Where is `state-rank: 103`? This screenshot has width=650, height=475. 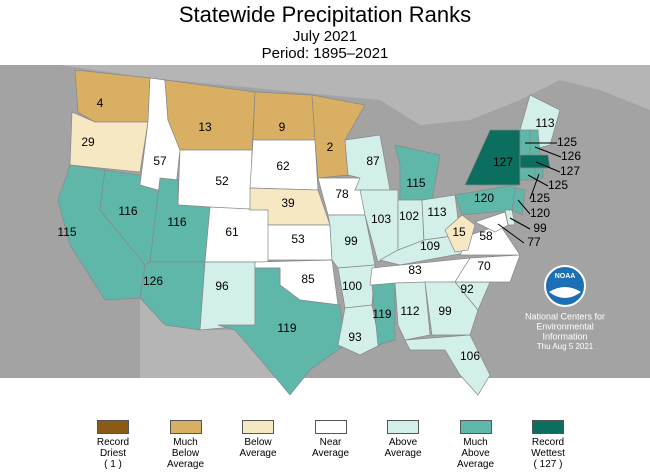 state-rank: 103 is located at coordinates (381, 219).